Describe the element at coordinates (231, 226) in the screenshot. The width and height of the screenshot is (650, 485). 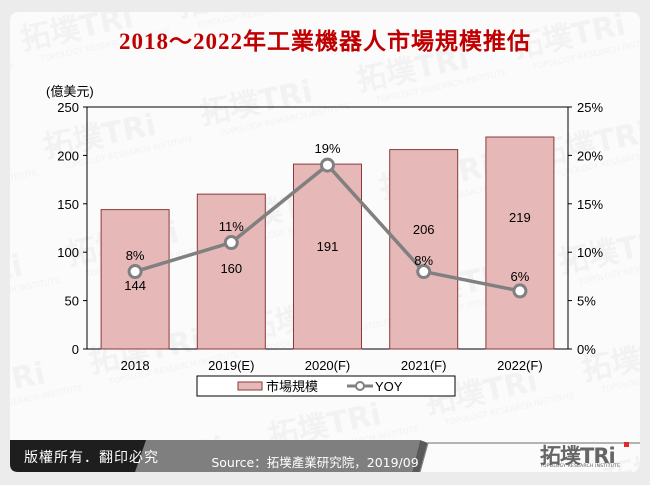
I see `yoy-value-label: 11%` at that location.